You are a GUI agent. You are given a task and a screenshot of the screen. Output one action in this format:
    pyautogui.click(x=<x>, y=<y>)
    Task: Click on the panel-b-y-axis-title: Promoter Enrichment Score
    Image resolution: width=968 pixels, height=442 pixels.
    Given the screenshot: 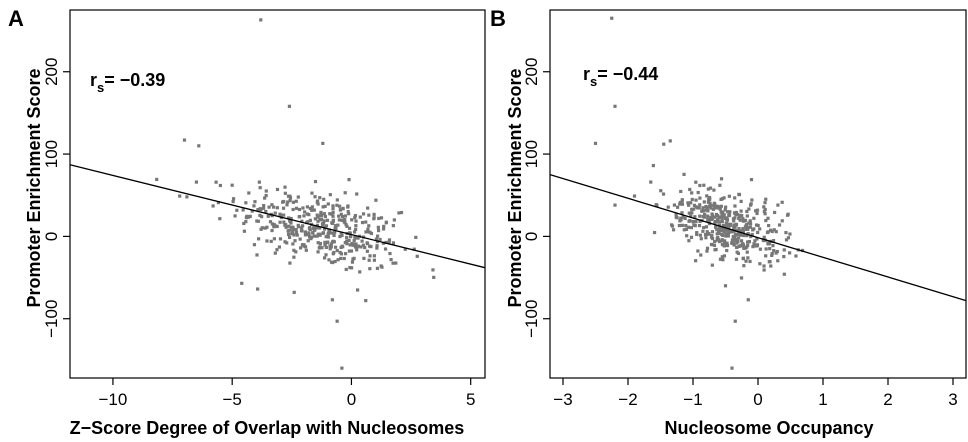 What is the action you would take?
    pyautogui.click(x=515, y=187)
    